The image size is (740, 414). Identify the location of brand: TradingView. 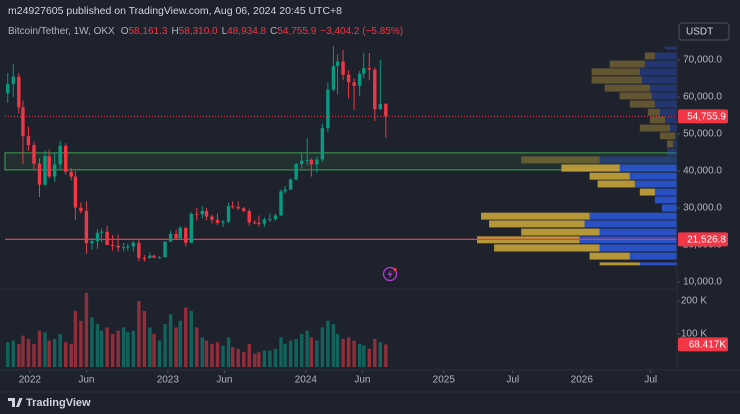
(58, 403).